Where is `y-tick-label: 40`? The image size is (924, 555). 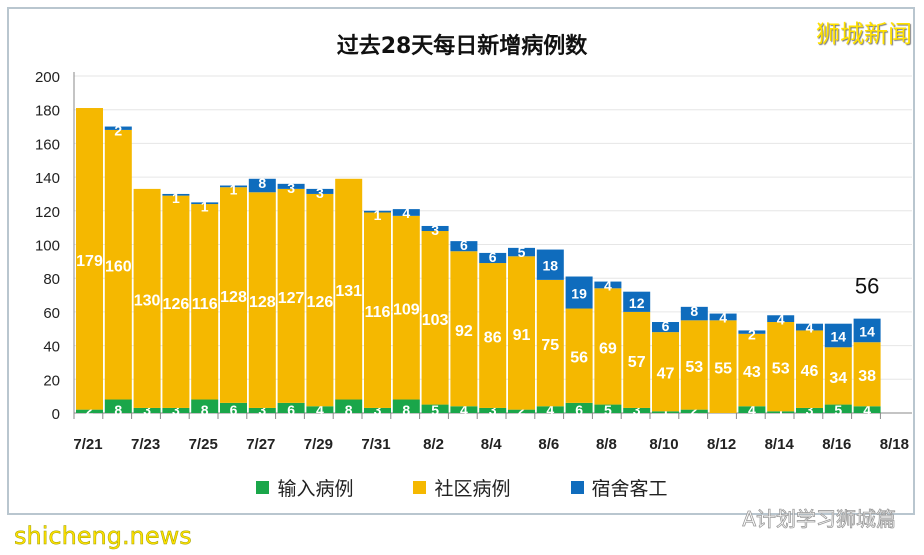 y-tick-label: 40 is located at coordinates (51, 347).